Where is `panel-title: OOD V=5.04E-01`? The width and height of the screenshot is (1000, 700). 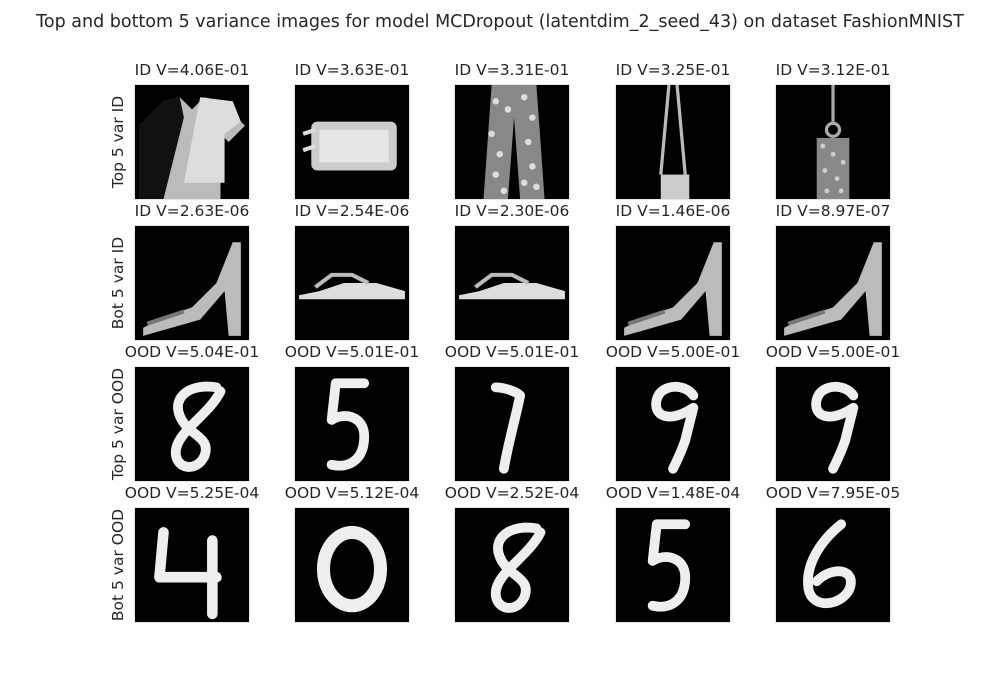
panel-title: OOD V=5.04E-01 is located at coordinates (192, 352).